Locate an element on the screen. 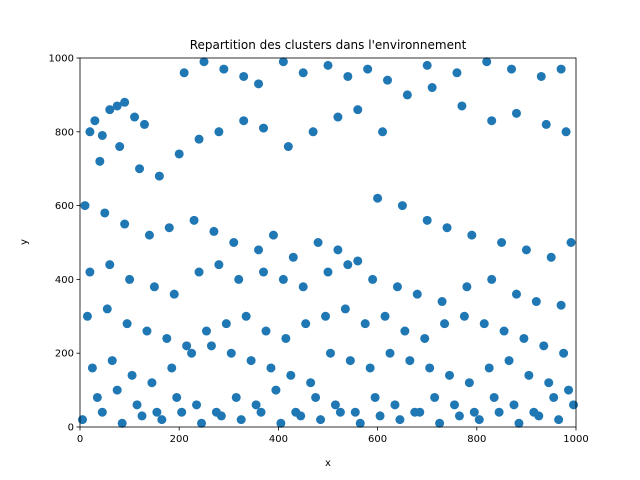  x-axis: 0 200 400 600 800 1000 is located at coordinates (333, 436).